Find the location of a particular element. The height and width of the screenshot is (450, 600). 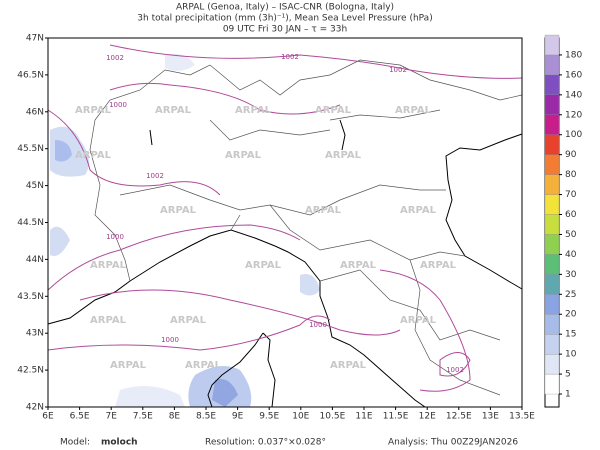

lon-tick-label: 9.5E is located at coordinates (269, 417).